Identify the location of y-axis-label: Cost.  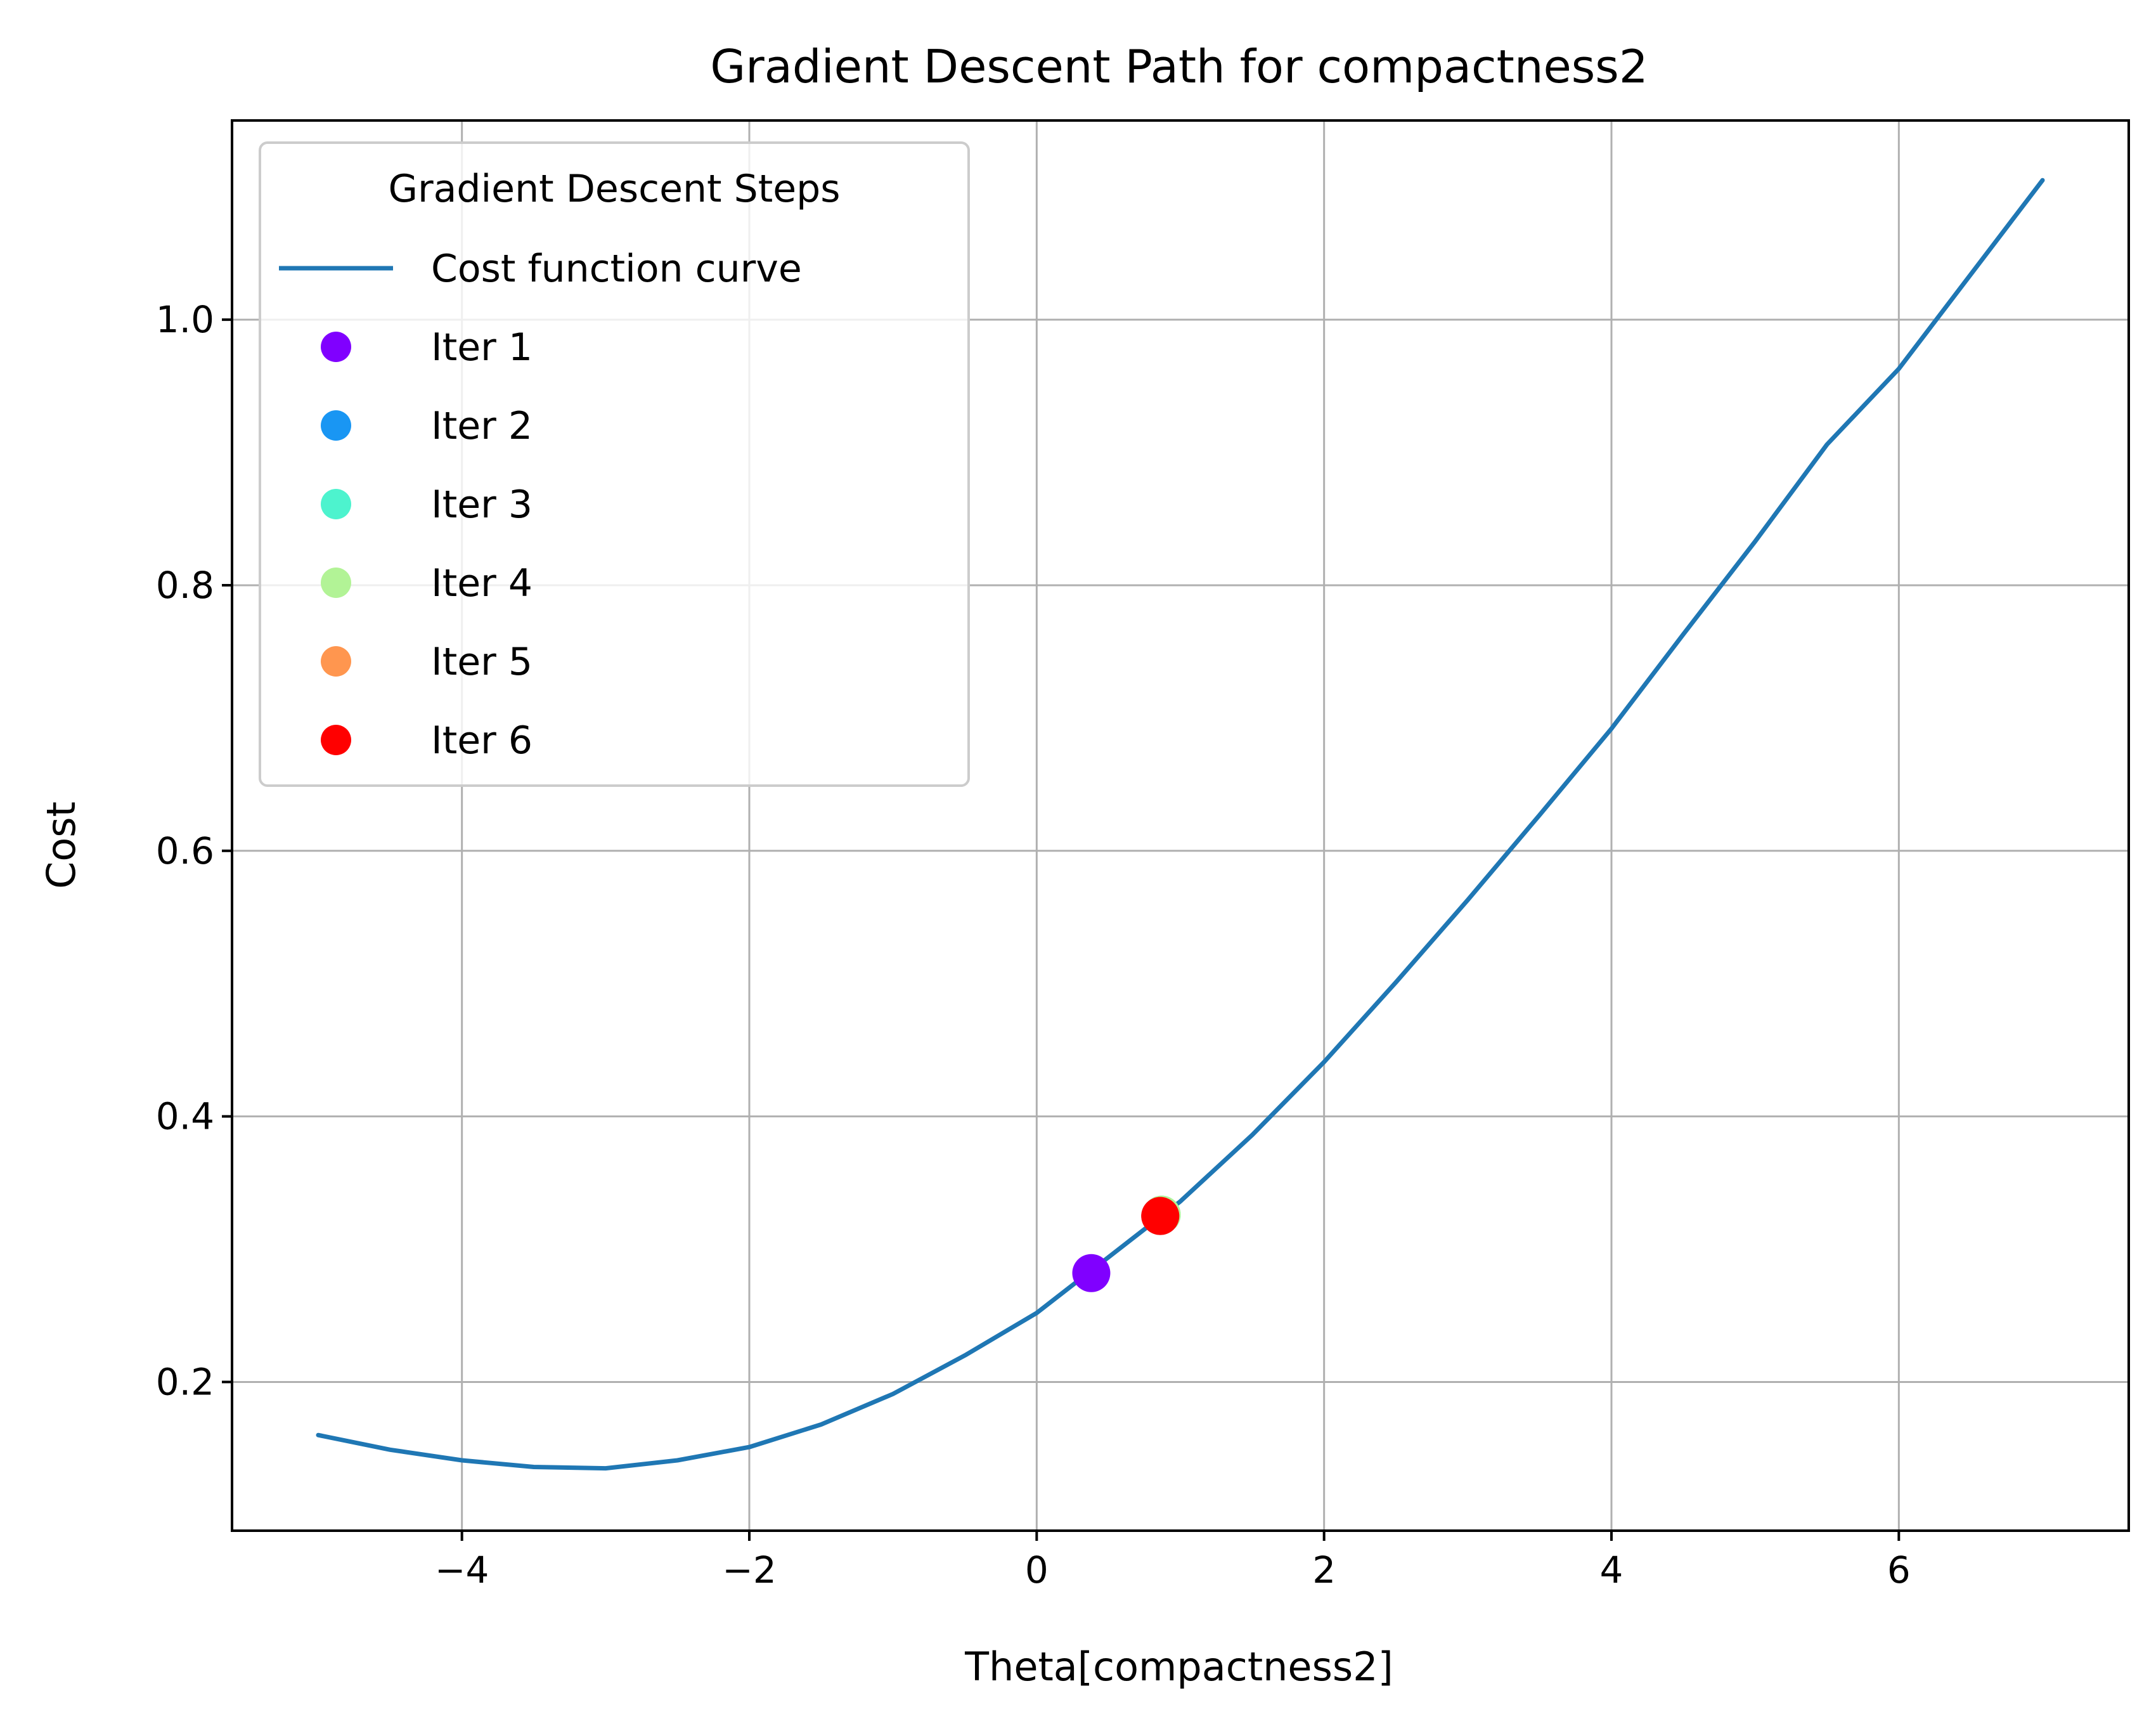
(61, 845).